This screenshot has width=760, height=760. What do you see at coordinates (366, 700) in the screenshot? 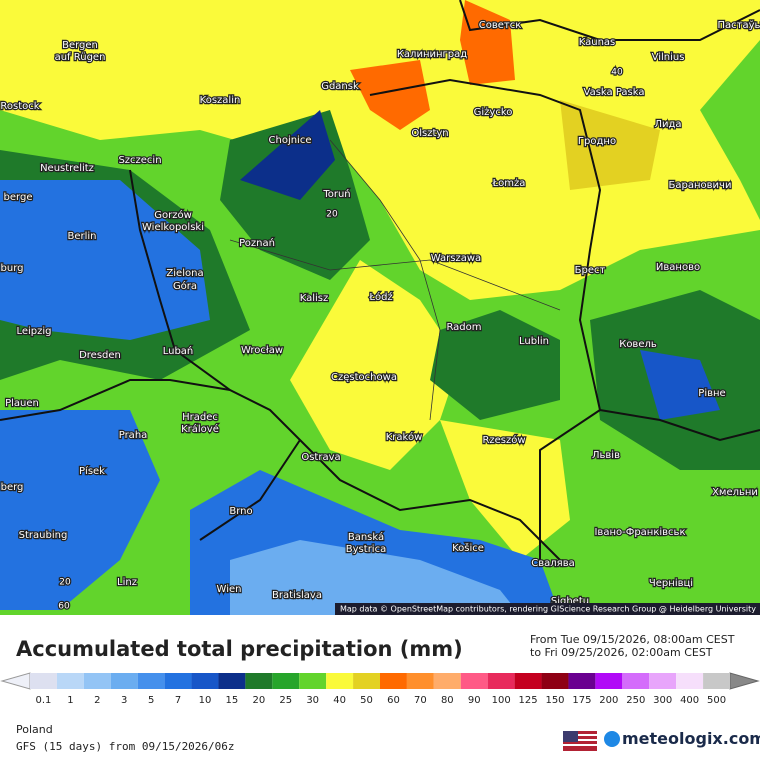
I see `scale-label: 50` at bounding box center [366, 700].